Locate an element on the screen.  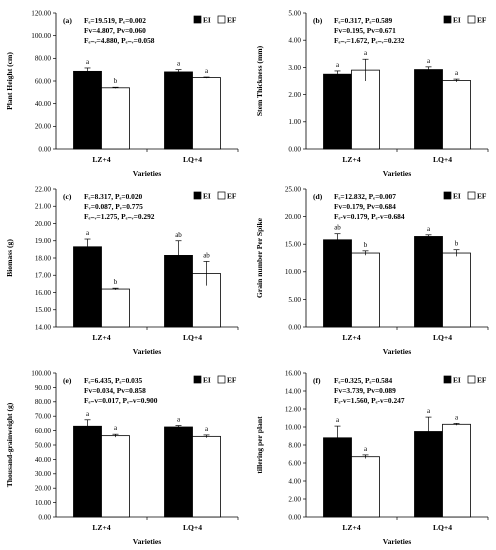
y-tick-label: 90.00 is located at coordinates (43, 388).